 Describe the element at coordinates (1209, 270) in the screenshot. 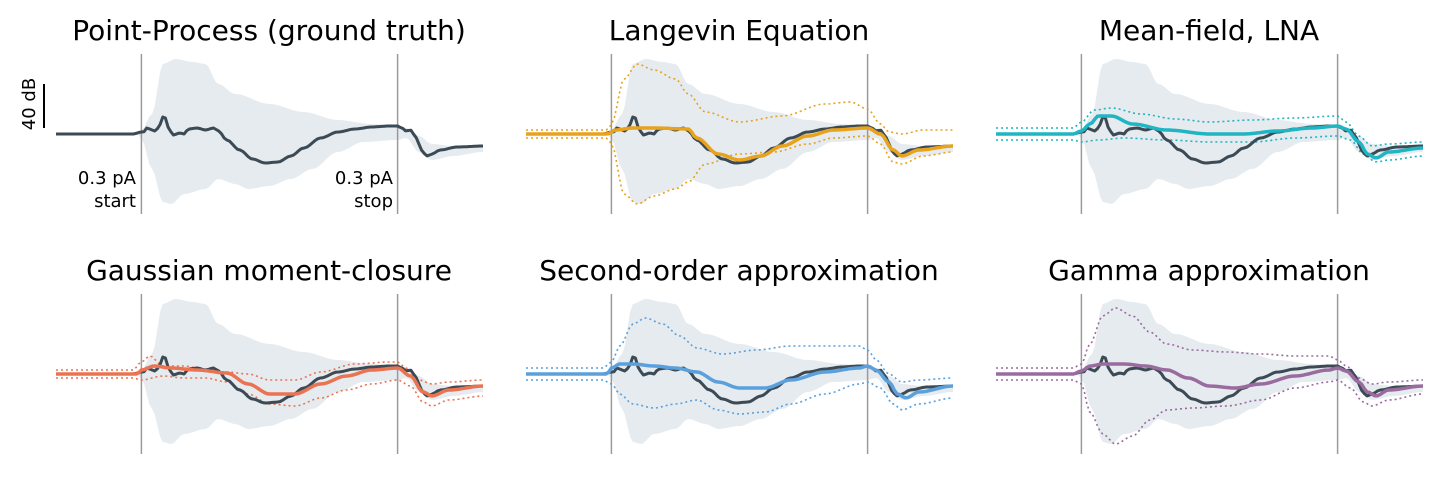

I see `panel-title-6: Gamma approximation` at that location.